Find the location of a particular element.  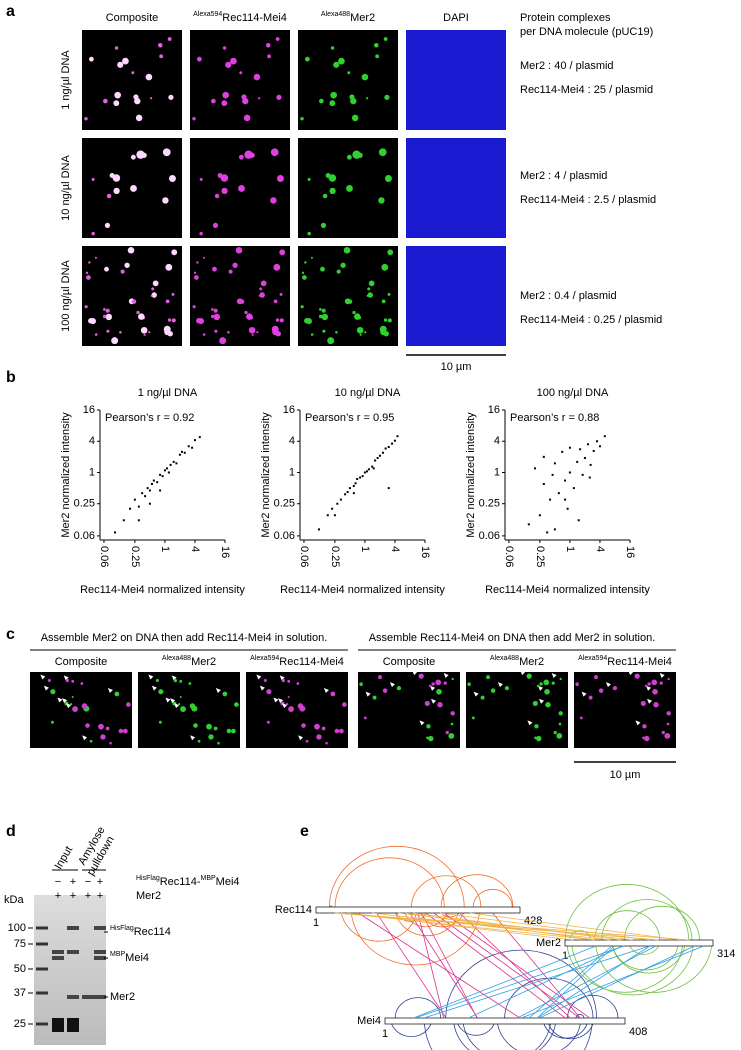

ladder-band is located at coordinates (42, 993).